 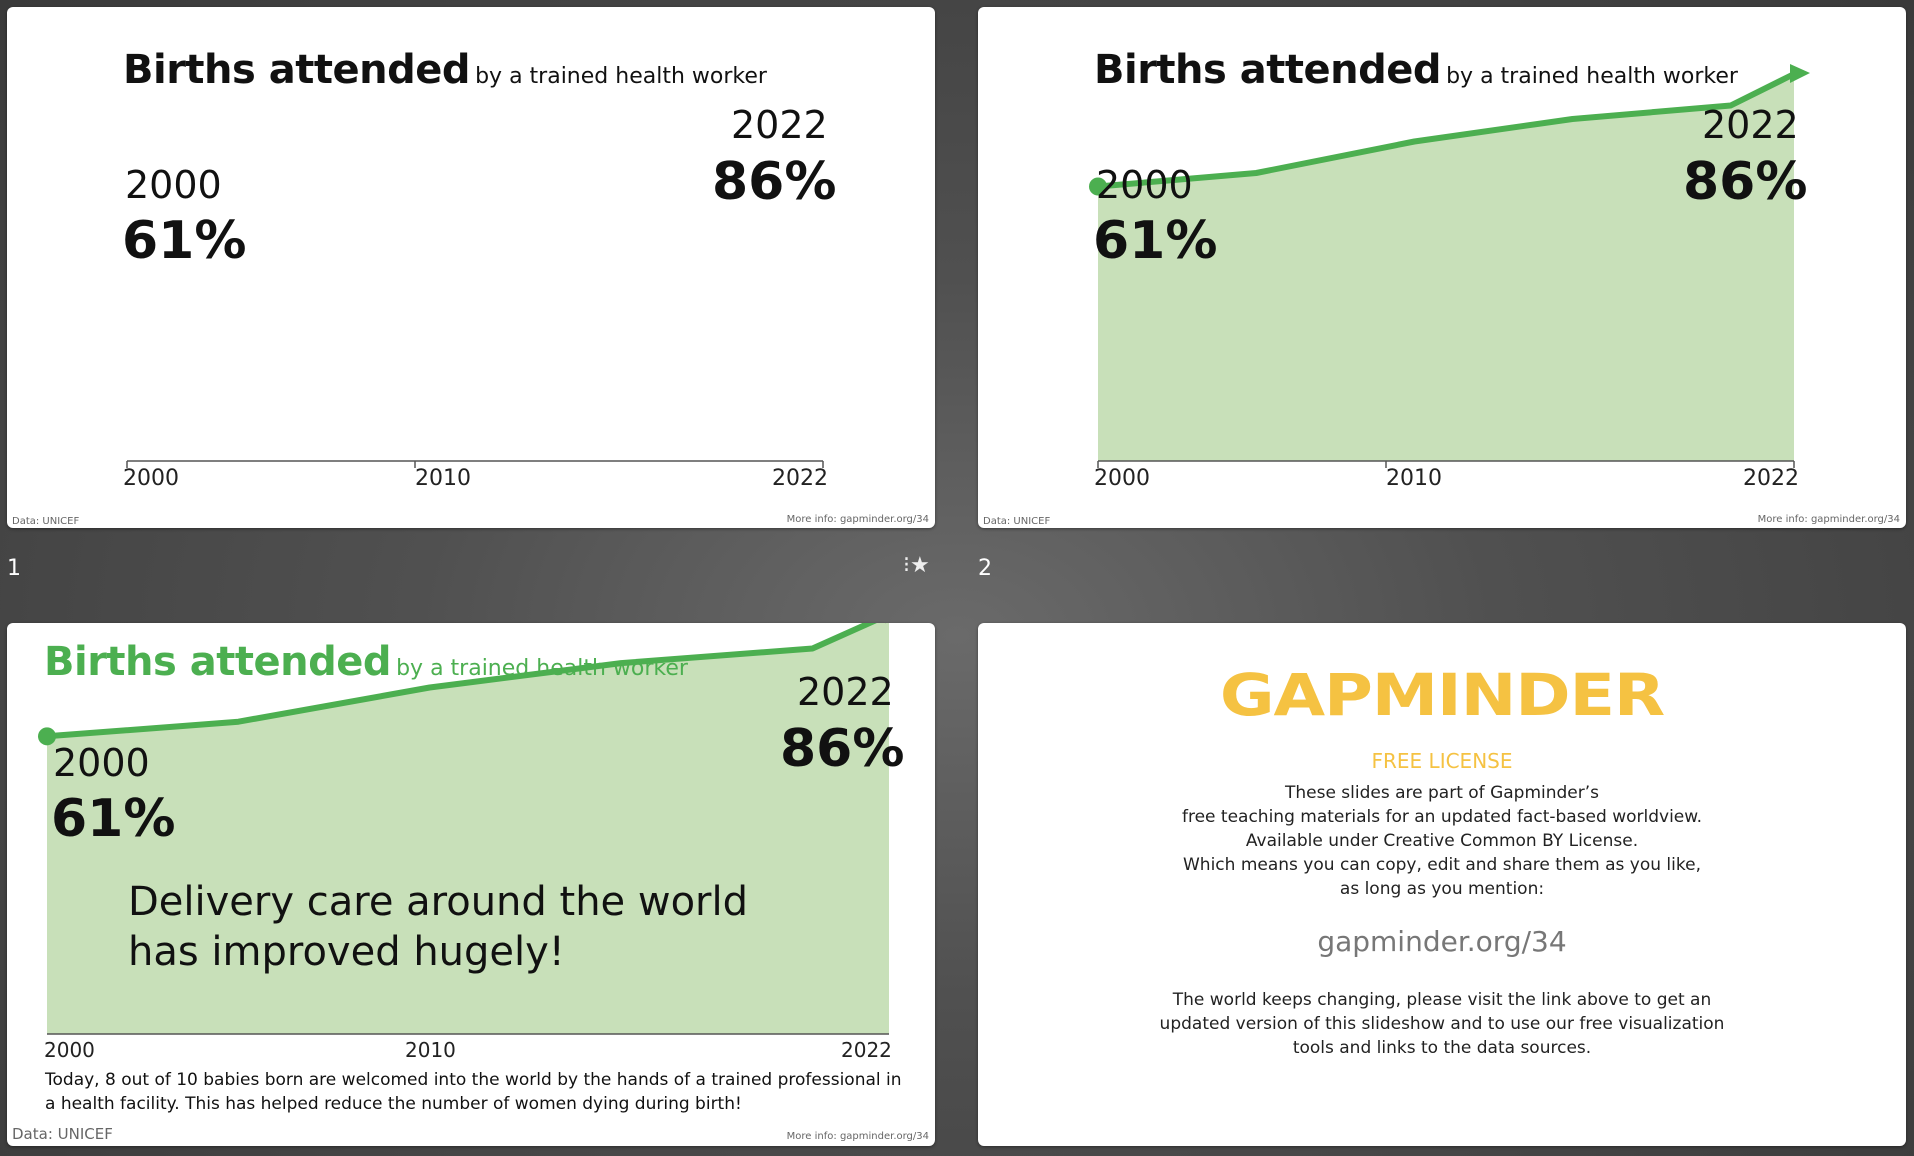 I want to click on slide-number-2: 2, so click(x=985, y=568).